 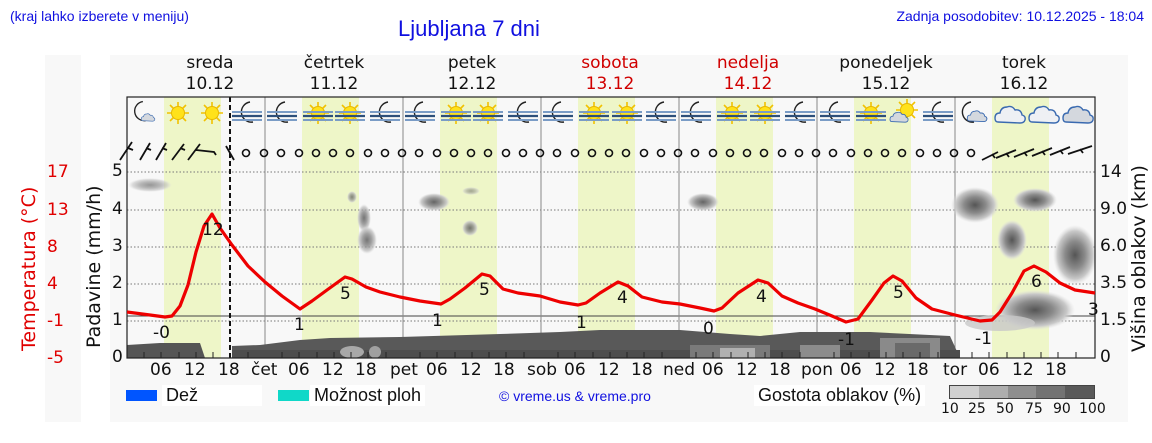 I want to click on density-tick: 75, so click(x=1034, y=409).